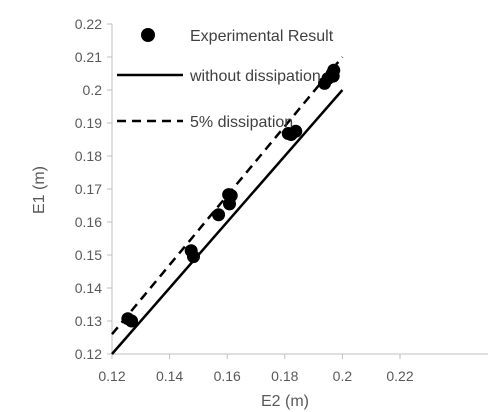 The height and width of the screenshot is (412, 498). What do you see at coordinates (93, 90) in the screenshot?
I see `y-tick-label: 0.2` at bounding box center [93, 90].